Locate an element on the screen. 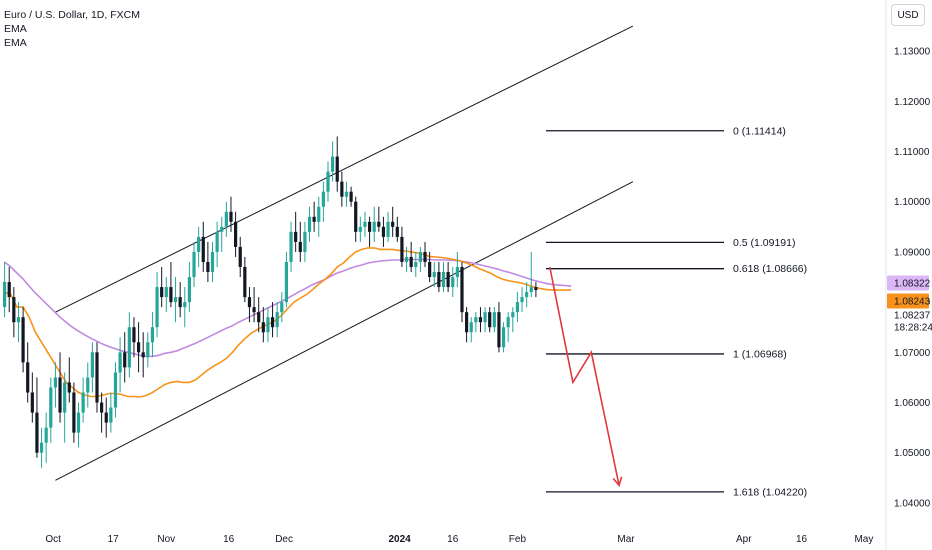 The height and width of the screenshot is (550, 932). y-tick-label: 1.07000 is located at coordinates (912, 353).